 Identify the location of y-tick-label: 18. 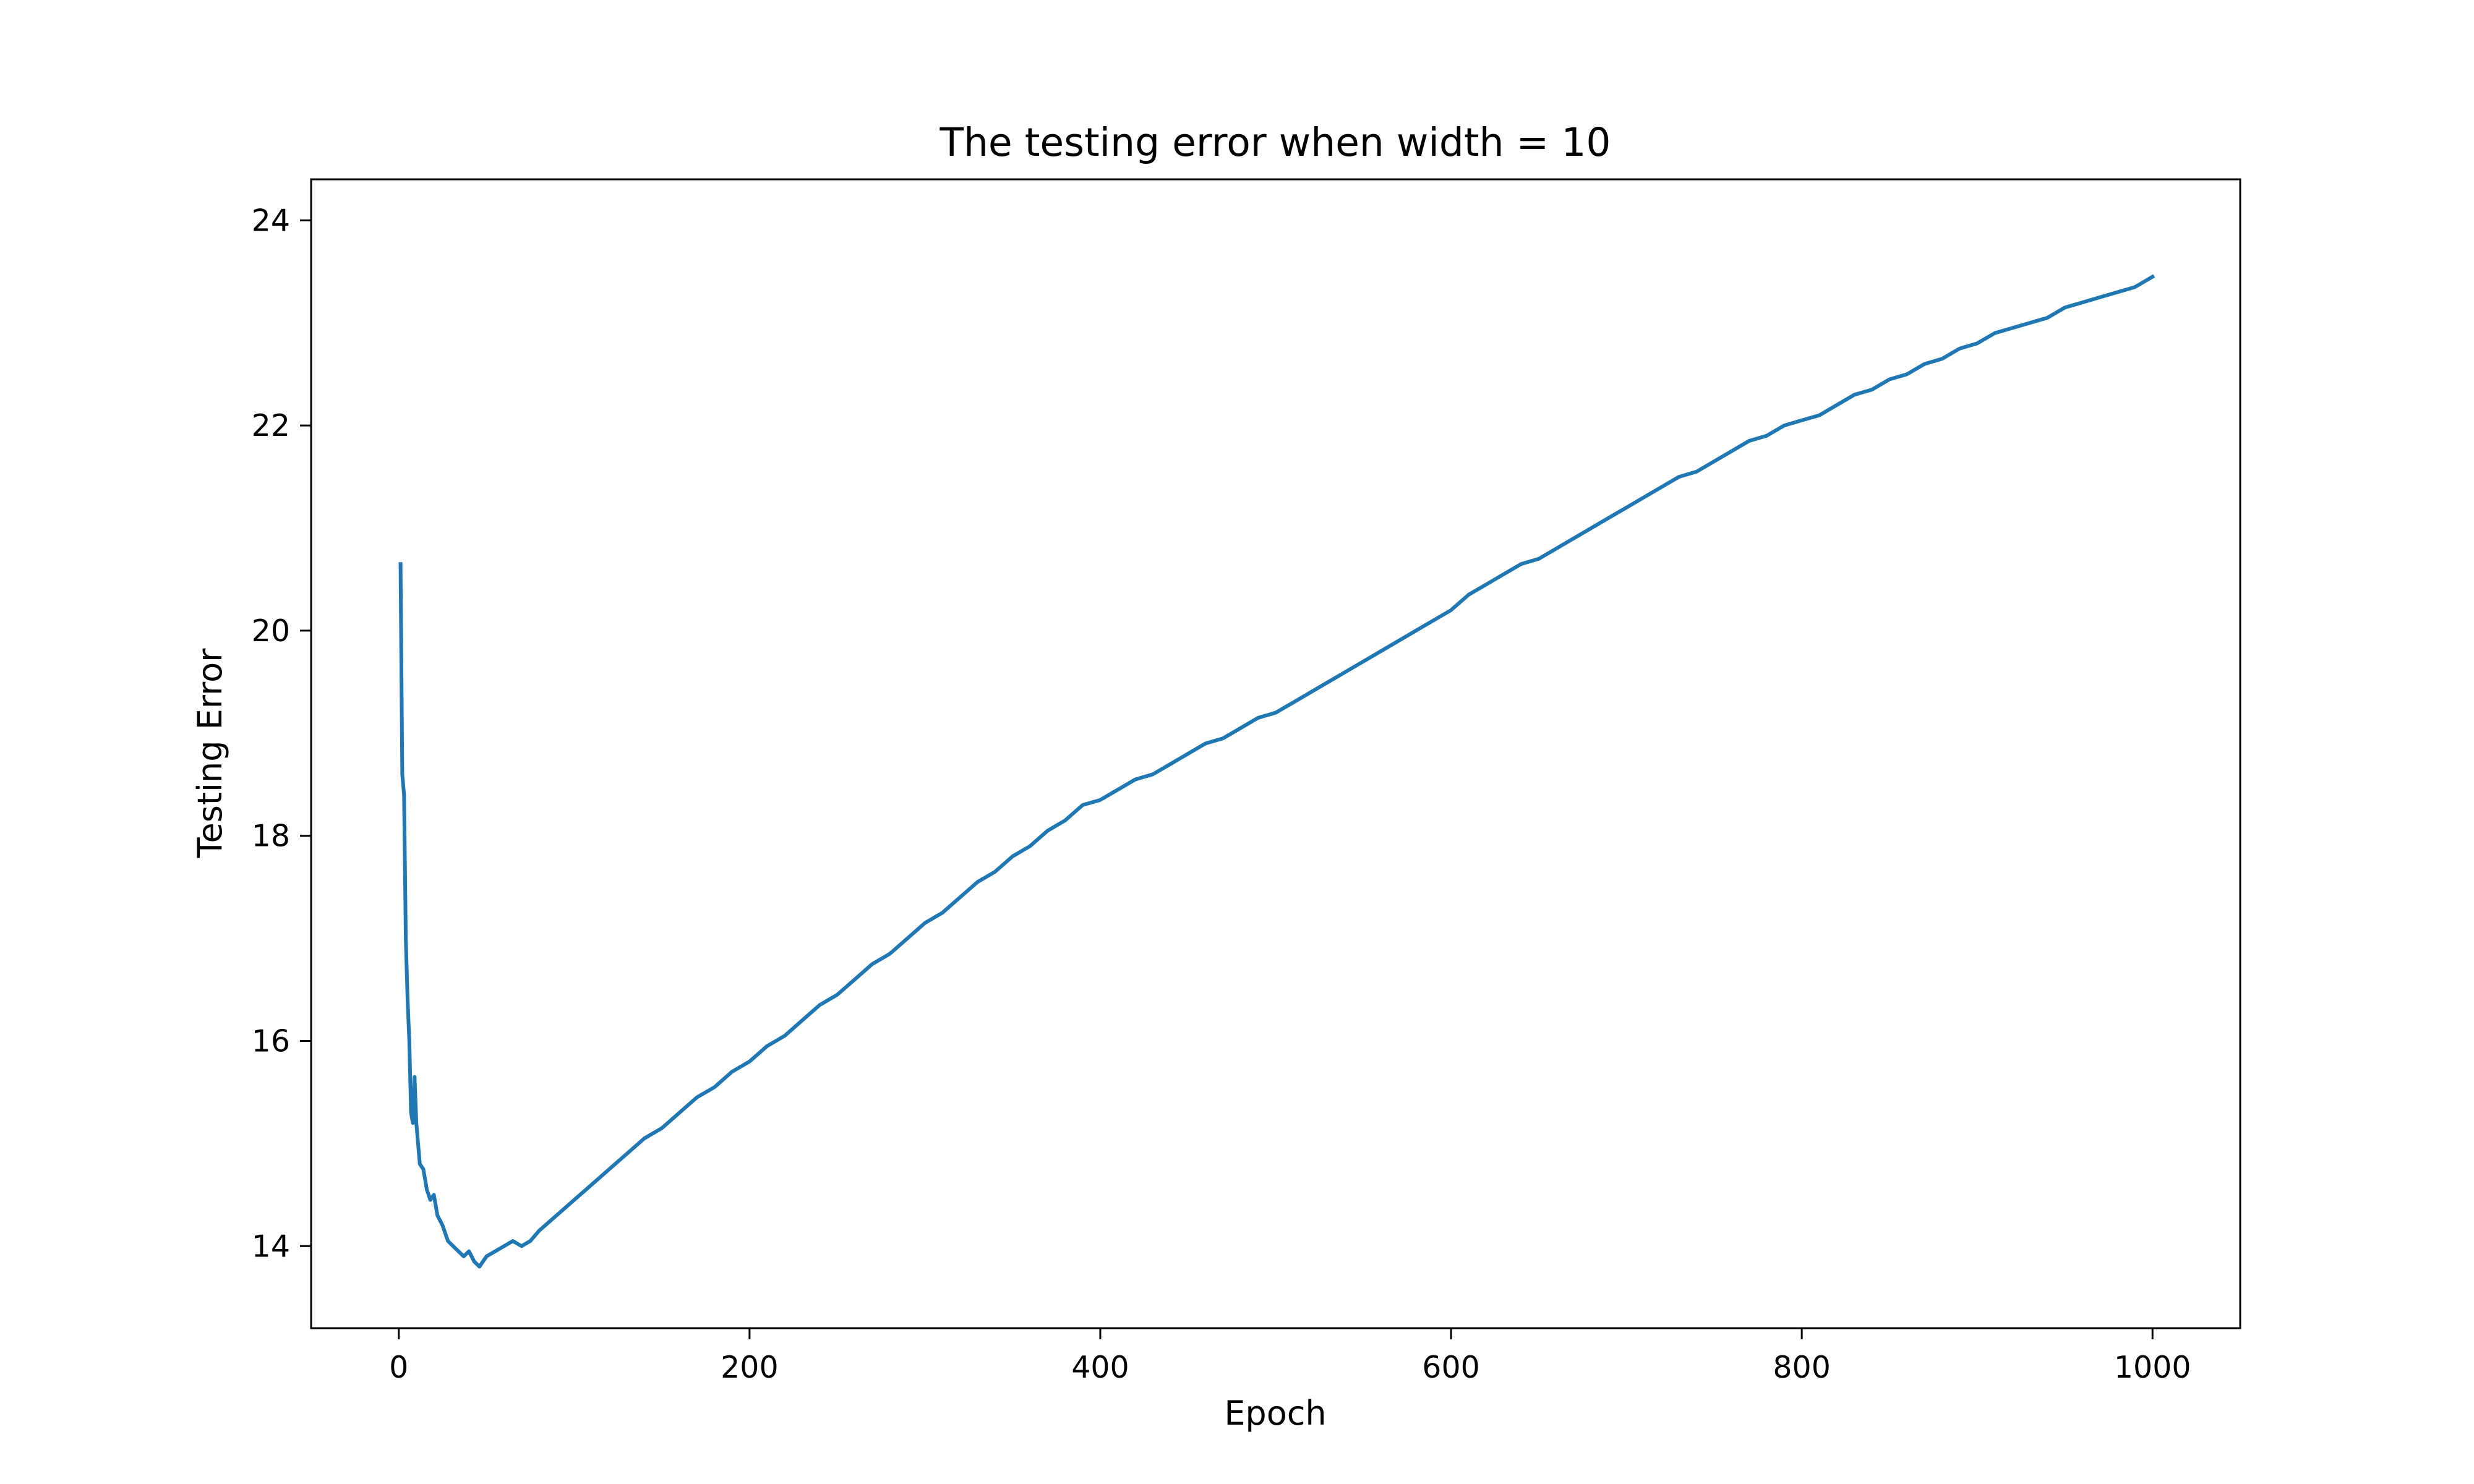
(271, 836).